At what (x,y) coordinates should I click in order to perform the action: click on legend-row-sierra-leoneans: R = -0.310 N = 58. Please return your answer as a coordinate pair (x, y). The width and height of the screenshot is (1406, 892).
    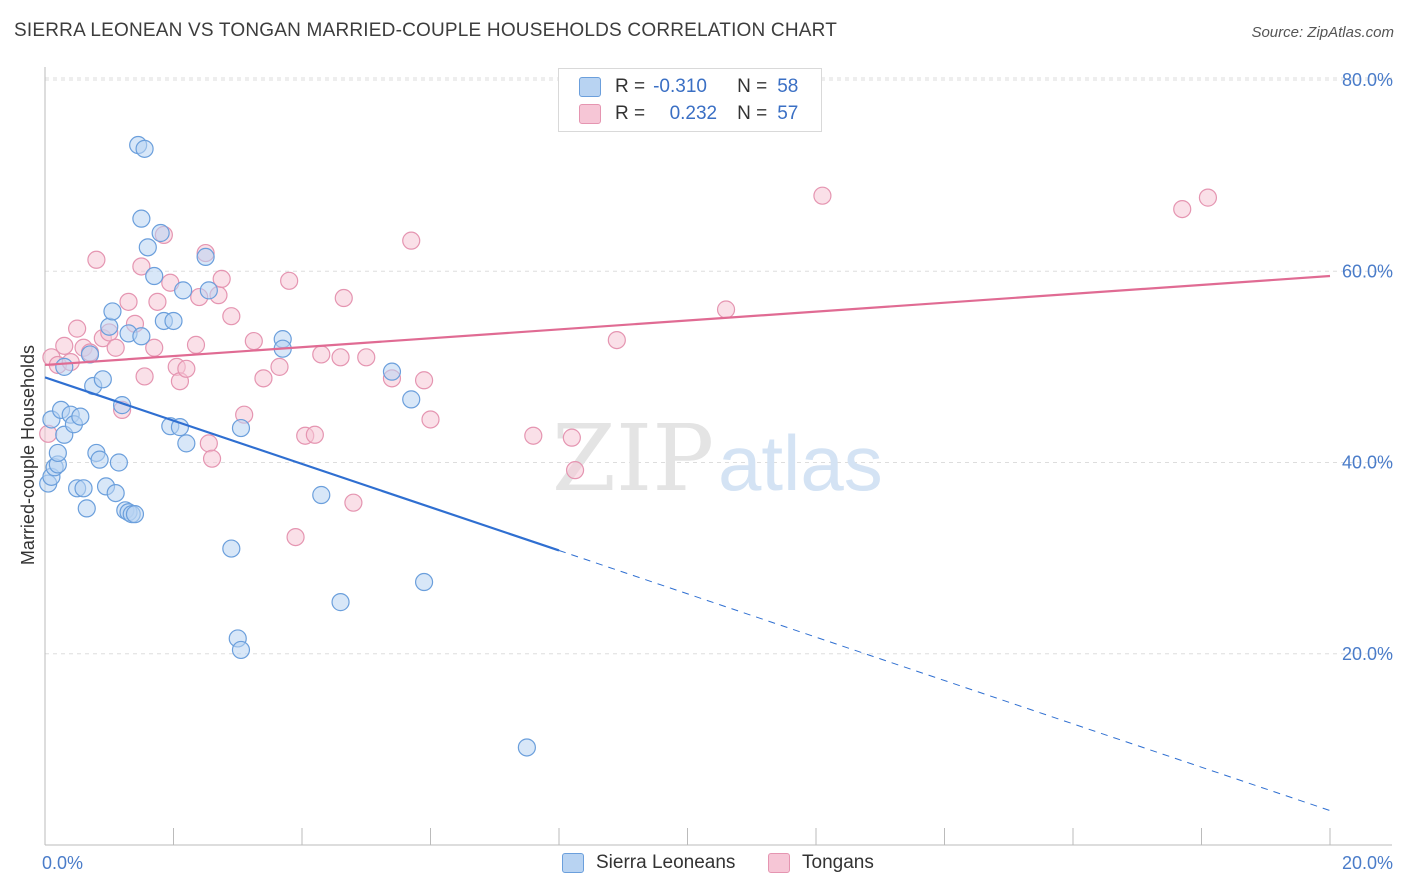
    Looking at the image, I should click on (688, 87).